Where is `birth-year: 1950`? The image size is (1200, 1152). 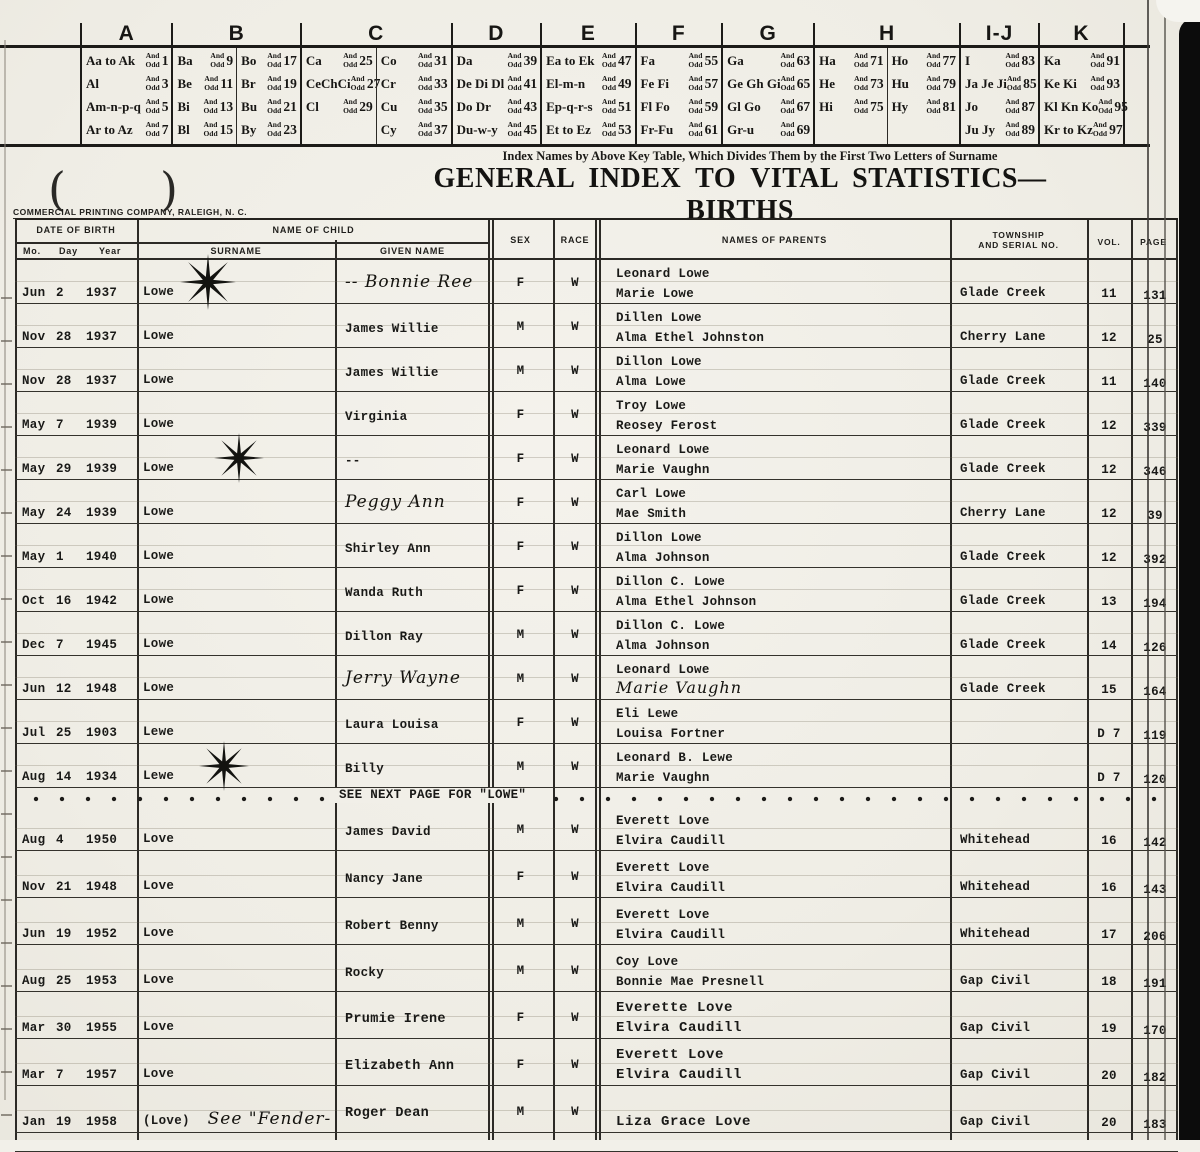
birth-year: 1950 is located at coordinates (102, 840).